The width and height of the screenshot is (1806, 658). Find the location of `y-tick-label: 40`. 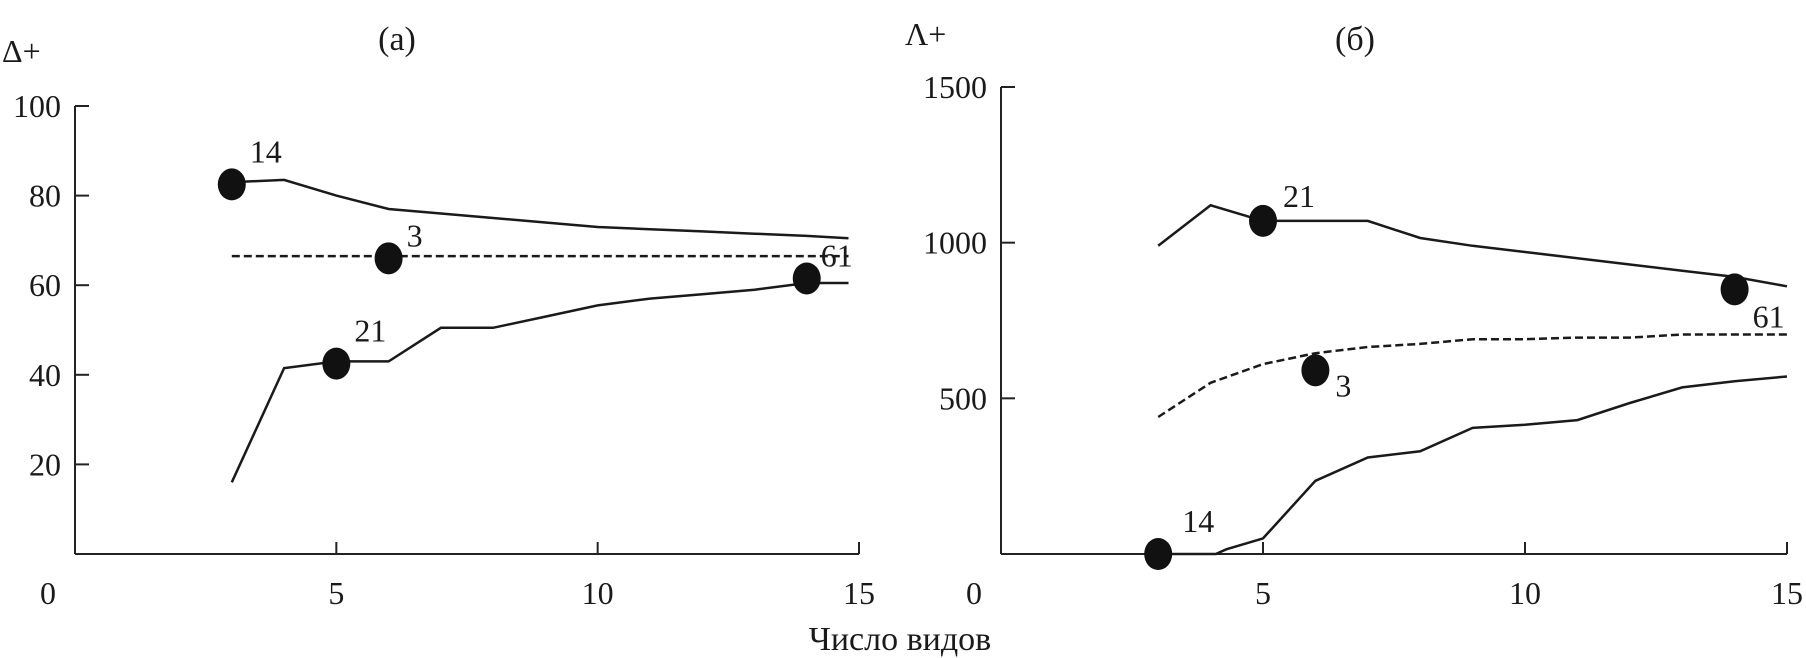

y-tick-label: 40 is located at coordinates (45, 375).